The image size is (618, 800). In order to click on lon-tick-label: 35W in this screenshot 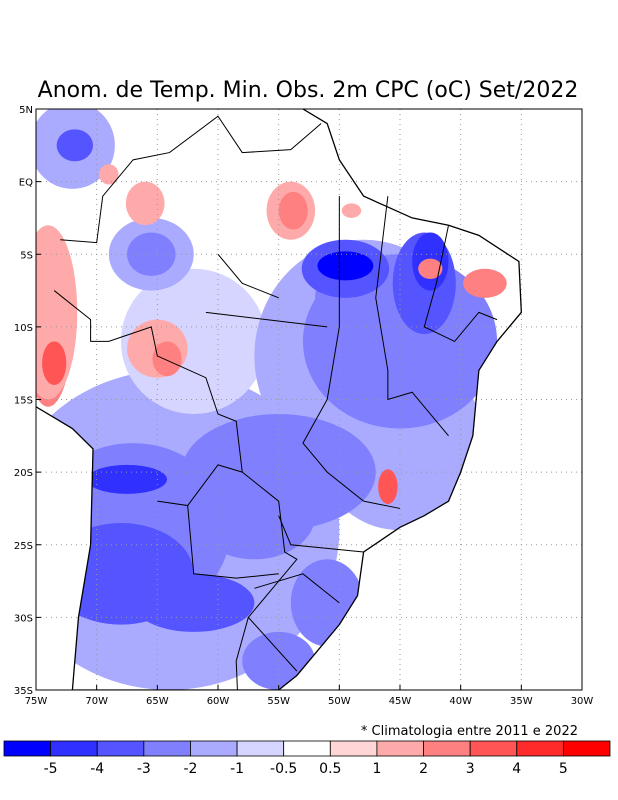, I will do `click(521, 701)`.